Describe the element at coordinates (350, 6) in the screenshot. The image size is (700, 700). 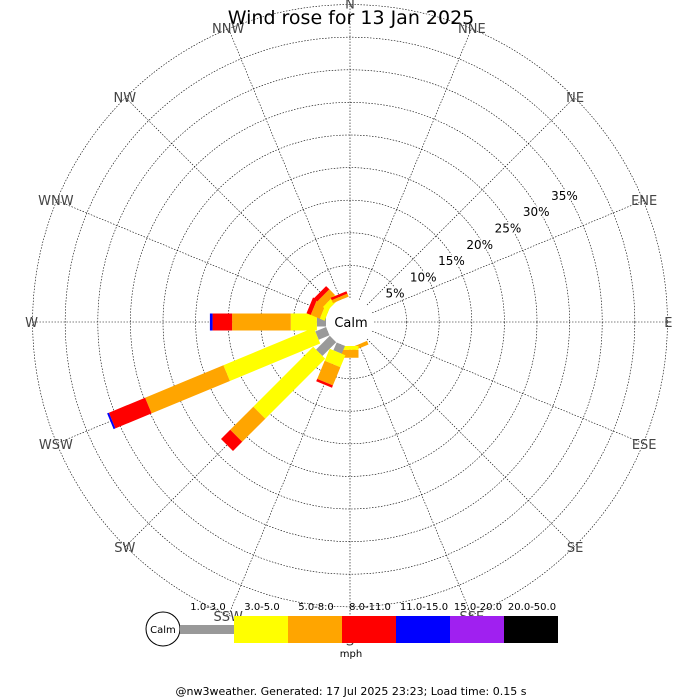
I see `direction-label-n: N` at that location.